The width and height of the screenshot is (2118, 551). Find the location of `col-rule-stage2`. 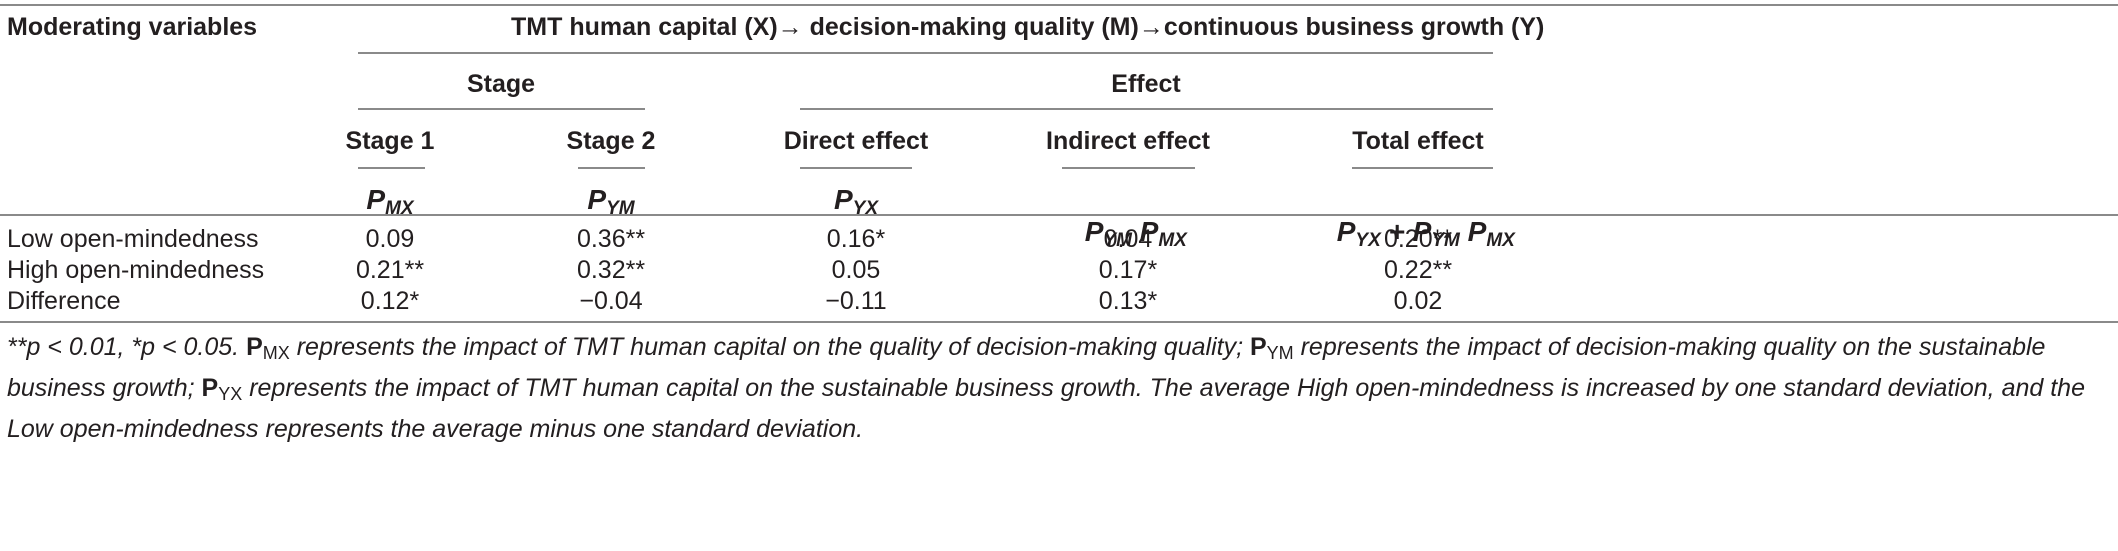

col-rule-stage2 is located at coordinates (611, 168).